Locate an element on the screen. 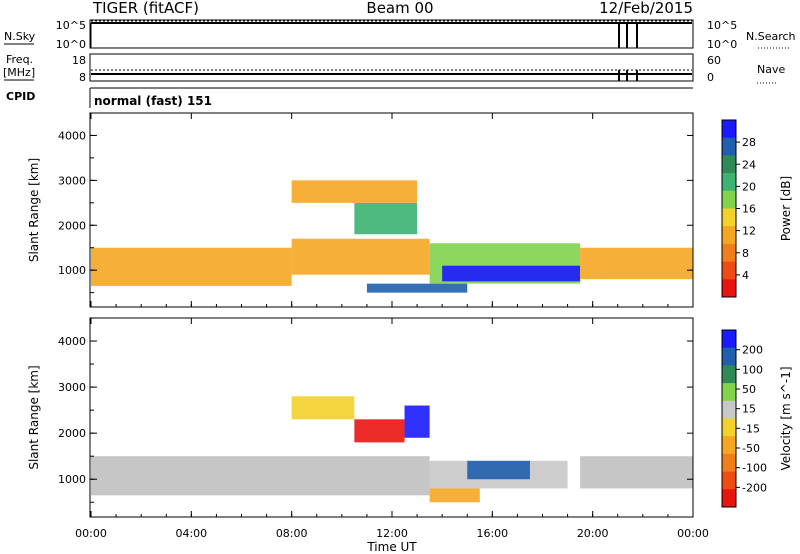  colorbar-tick-label-0: 200 is located at coordinates (752, 350).